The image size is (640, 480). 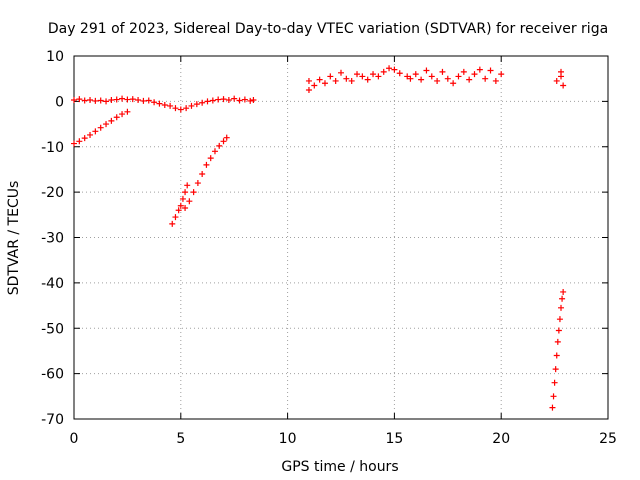 What do you see at coordinates (14, 238) in the screenshot?
I see `y-axis-label: SDTVAR / TECUs` at bounding box center [14, 238].